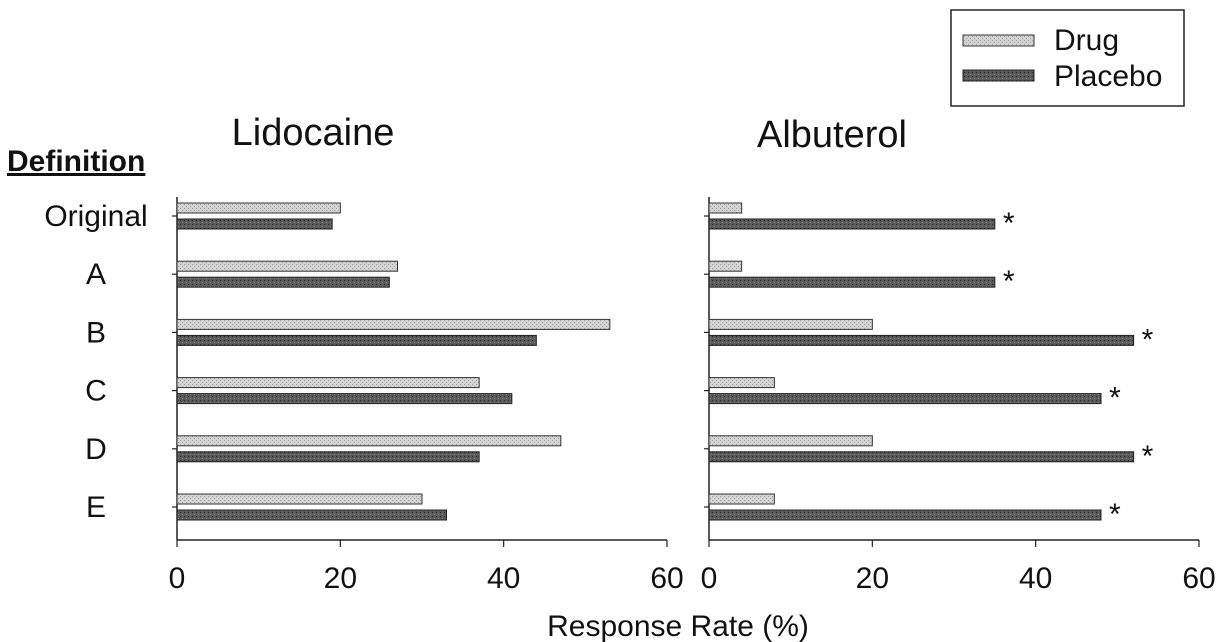  I want to click on x-axis-label: Response Rate (%), so click(678, 626).